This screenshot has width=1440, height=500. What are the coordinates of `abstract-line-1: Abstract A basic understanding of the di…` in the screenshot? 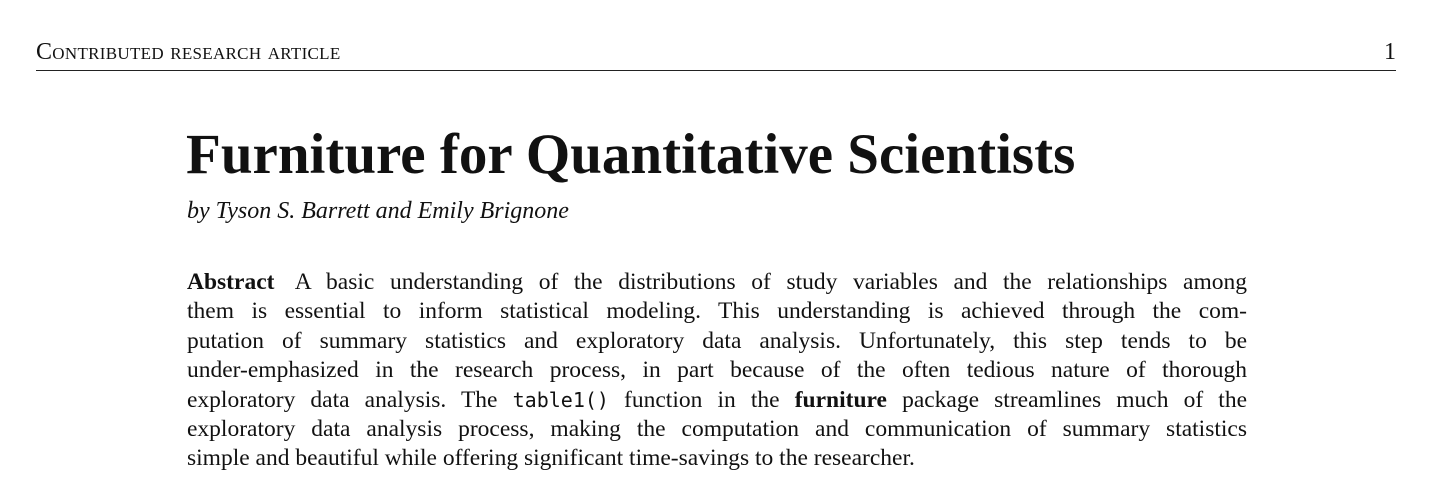 It's located at (717, 282).